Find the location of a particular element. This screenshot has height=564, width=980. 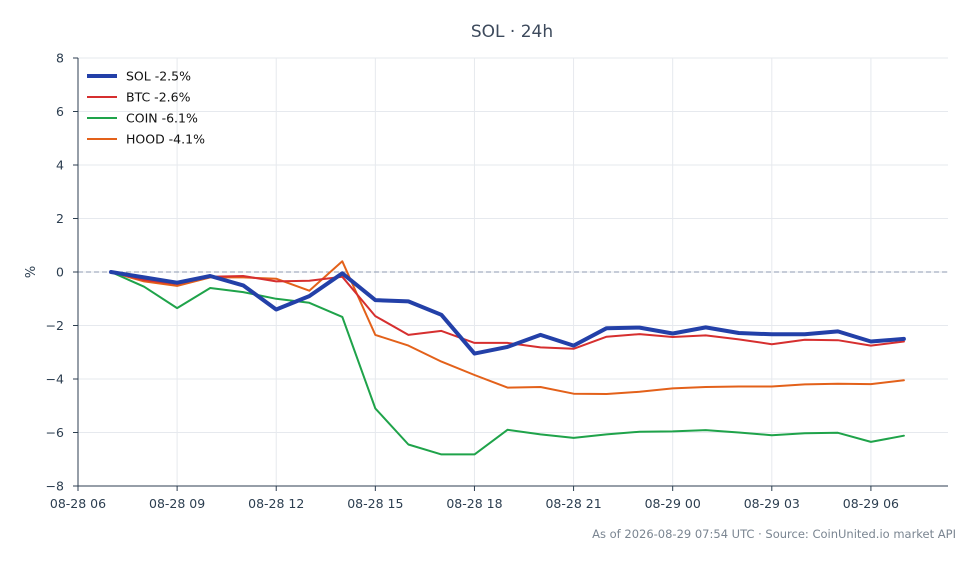

x-tick-label: 08-28 18 is located at coordinates (474, 503).